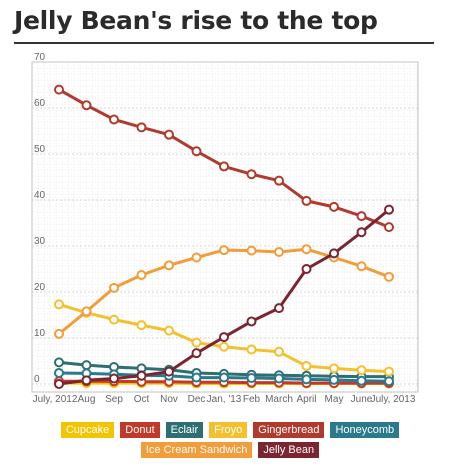 The image size is (450, 466). Describe the element at coordinates (306, 399) in the screenshot. I see `x-tick-label: April` at that location.